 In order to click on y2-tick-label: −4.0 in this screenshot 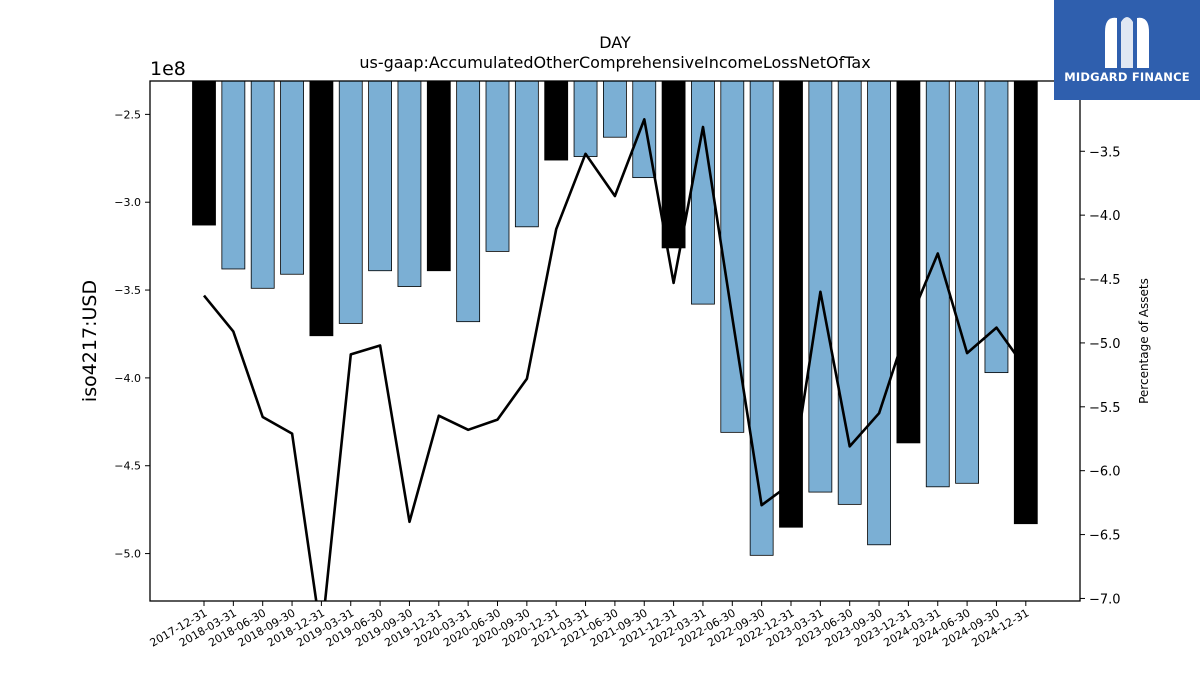, I will do `click(1105, 216)`.